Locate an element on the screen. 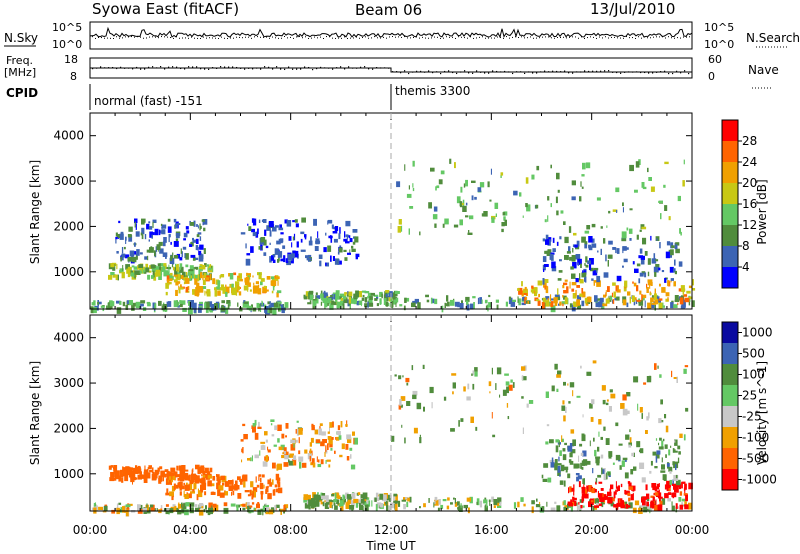 The height and width of the screenshot is (554, 800). colorbar-tick-label: 4 is located at coordinates (746, 267).